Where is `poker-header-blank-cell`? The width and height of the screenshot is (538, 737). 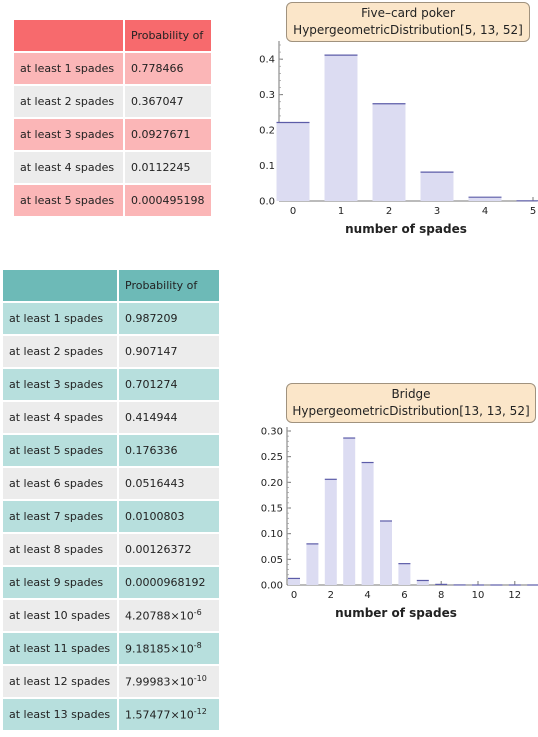
poker-header-blank-cell is located at coordinates (68, 35).